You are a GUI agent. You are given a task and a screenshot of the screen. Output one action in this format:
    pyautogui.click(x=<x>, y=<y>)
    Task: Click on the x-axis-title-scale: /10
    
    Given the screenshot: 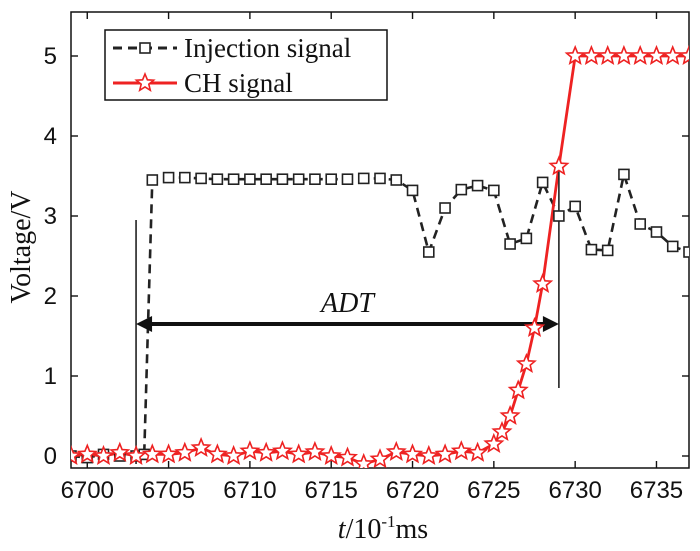 What is the action you would take?
    pyautogui.click(x=364, y=529)
    